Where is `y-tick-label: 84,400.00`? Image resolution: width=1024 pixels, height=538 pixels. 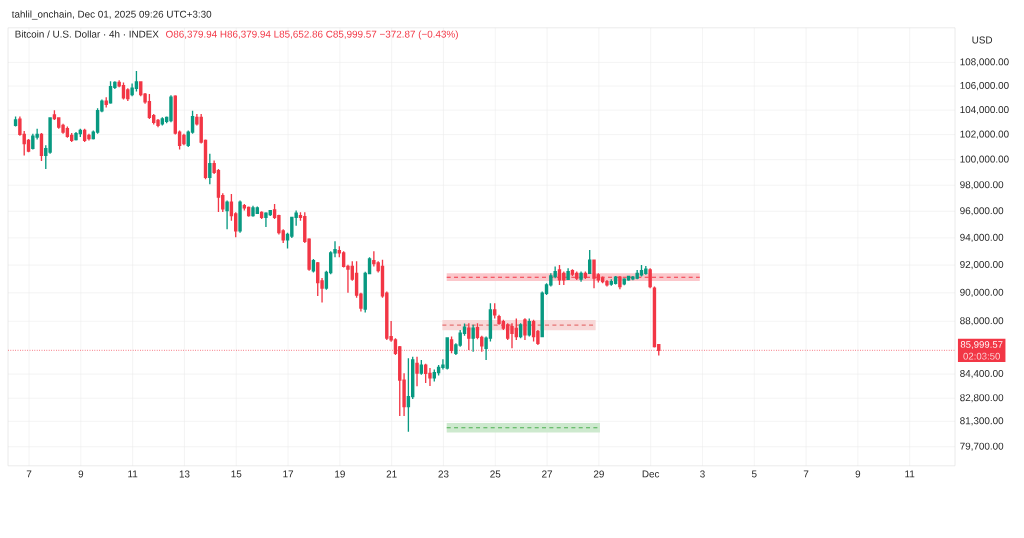 y-tick-label: 84,400.00 is located at coordinates (982, 374).